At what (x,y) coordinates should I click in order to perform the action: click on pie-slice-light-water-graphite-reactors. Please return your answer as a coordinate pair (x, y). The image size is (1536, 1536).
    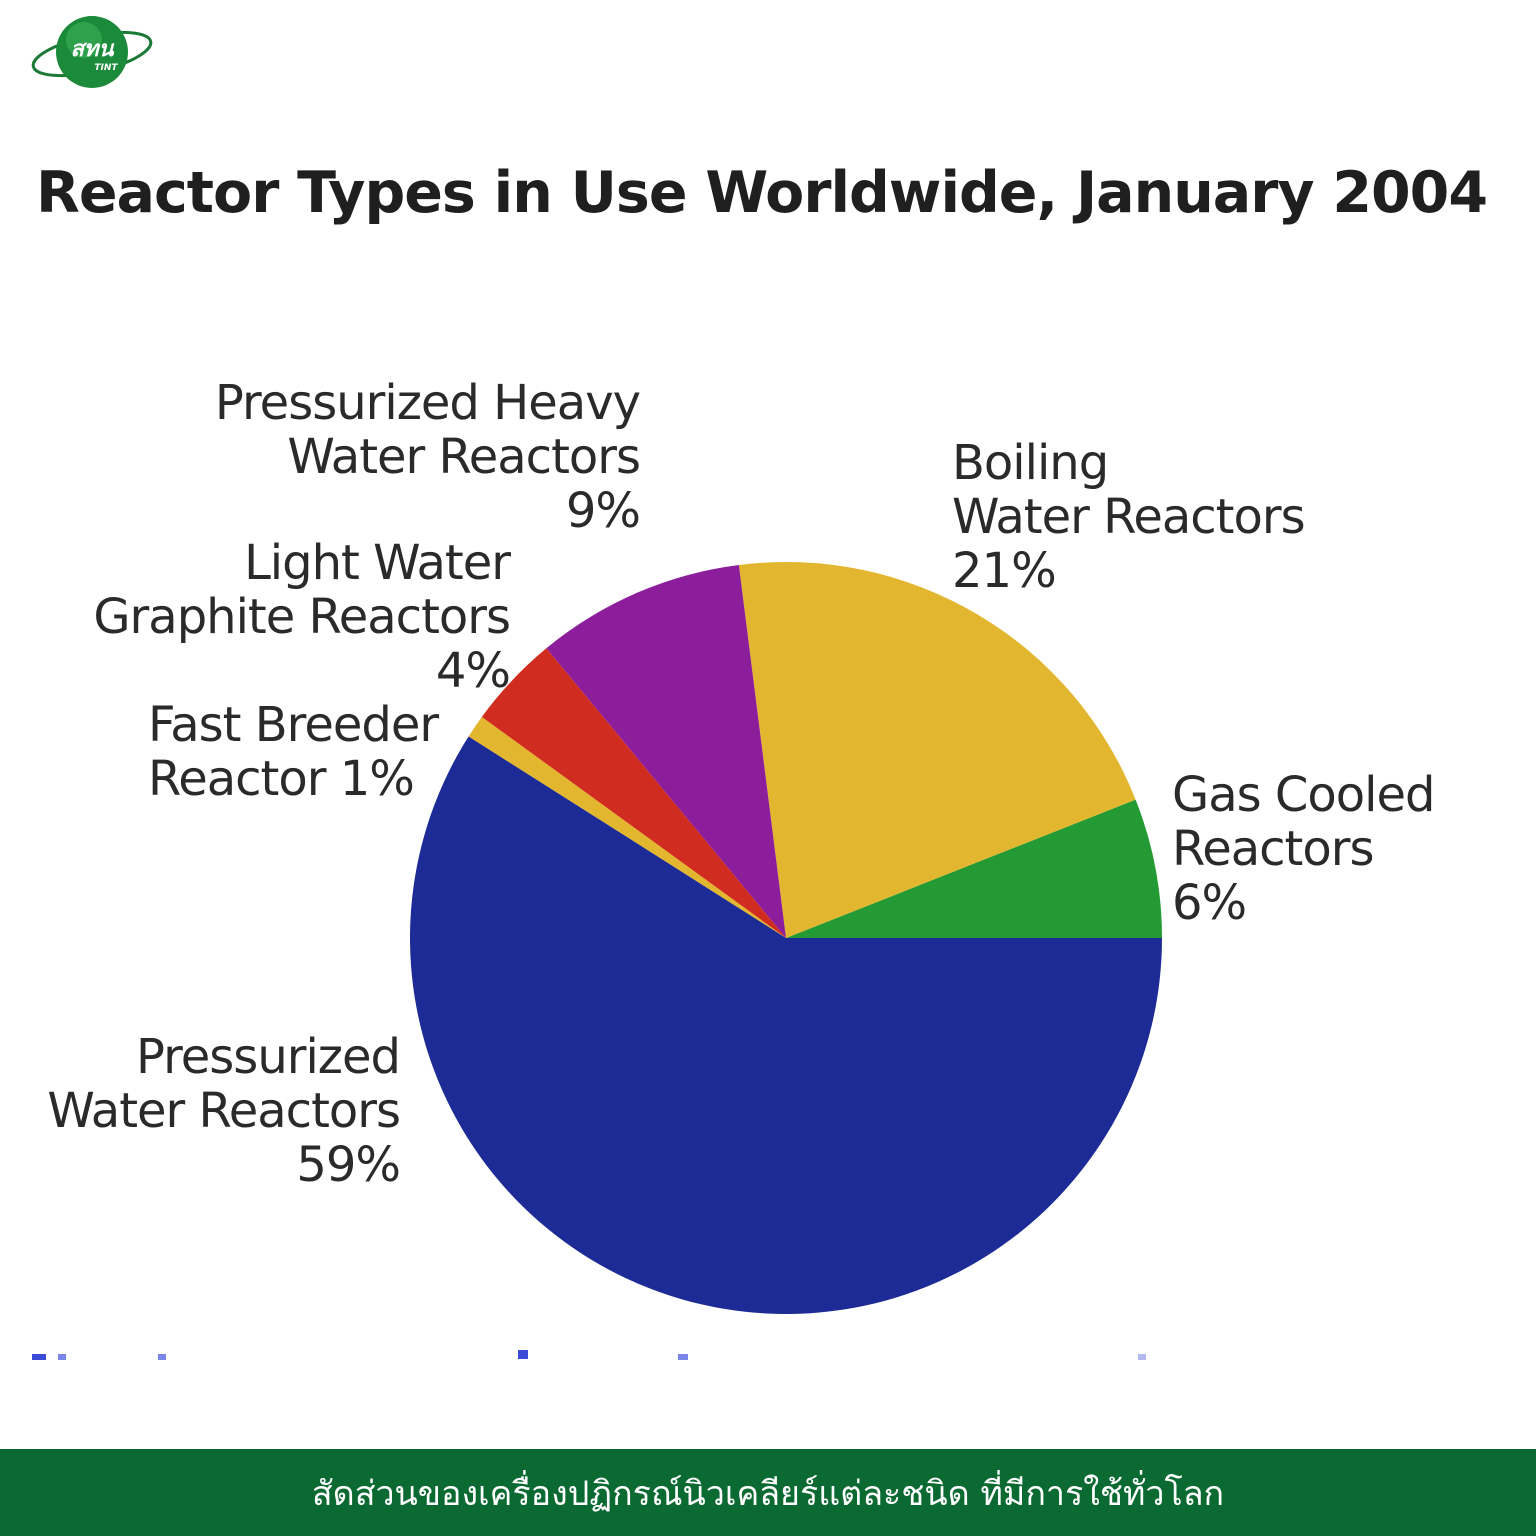
    Looking at the image, I should click on (633, 793).